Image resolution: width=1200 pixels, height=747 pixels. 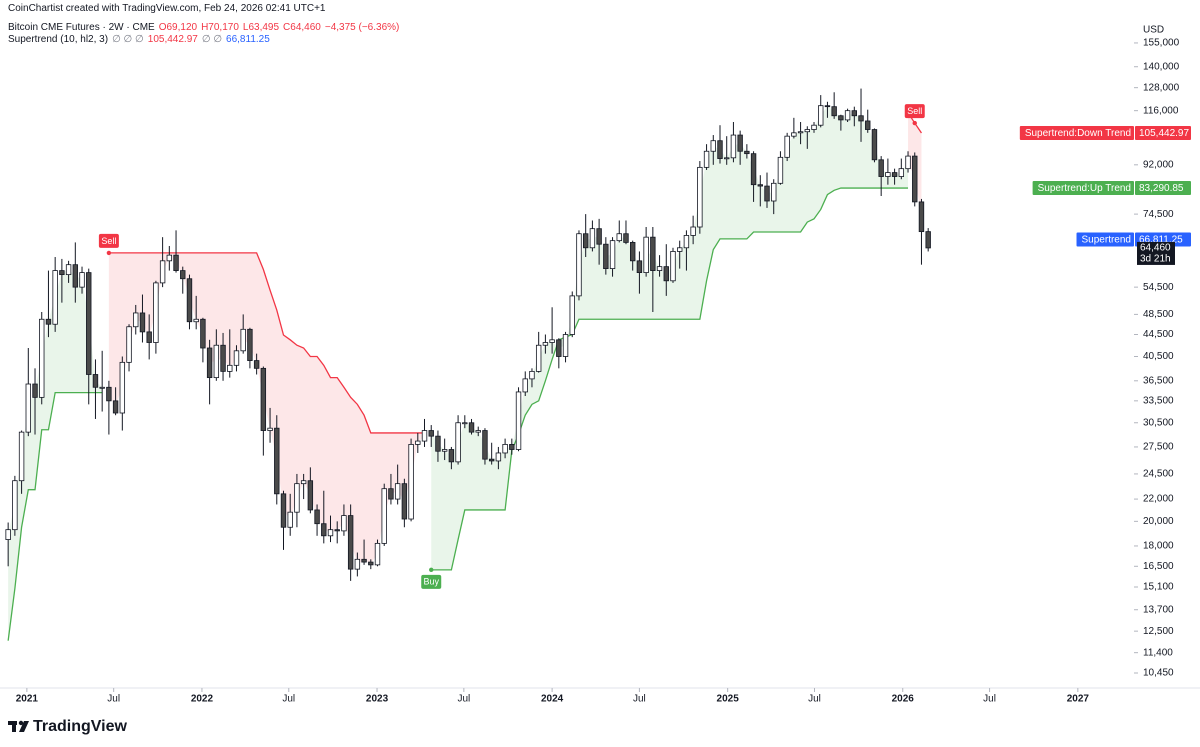 What do you see at coordinates (261, 27) in the screenshot?
I see `ohlc-value: L63,495` at bounding box center [261, 27].